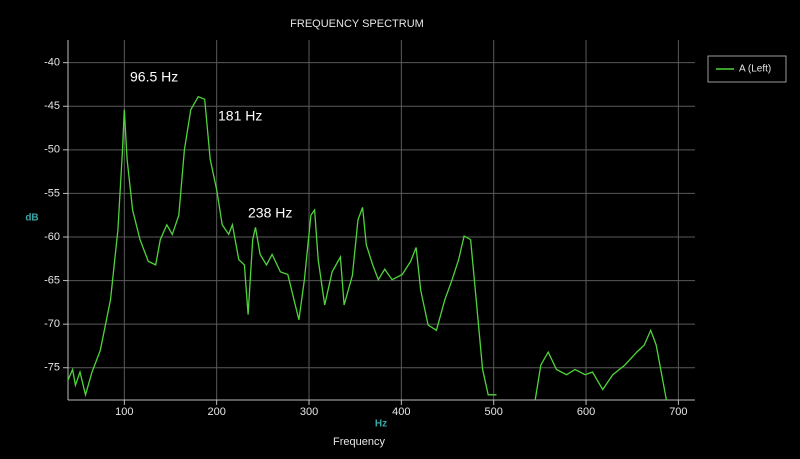 Image resolution: width=800 pixels, height=459 pixels. What do you see at coordinates (52, 106) in the screenshot?
I see `y-tick-label: -45` at bounding box center [52, 106].